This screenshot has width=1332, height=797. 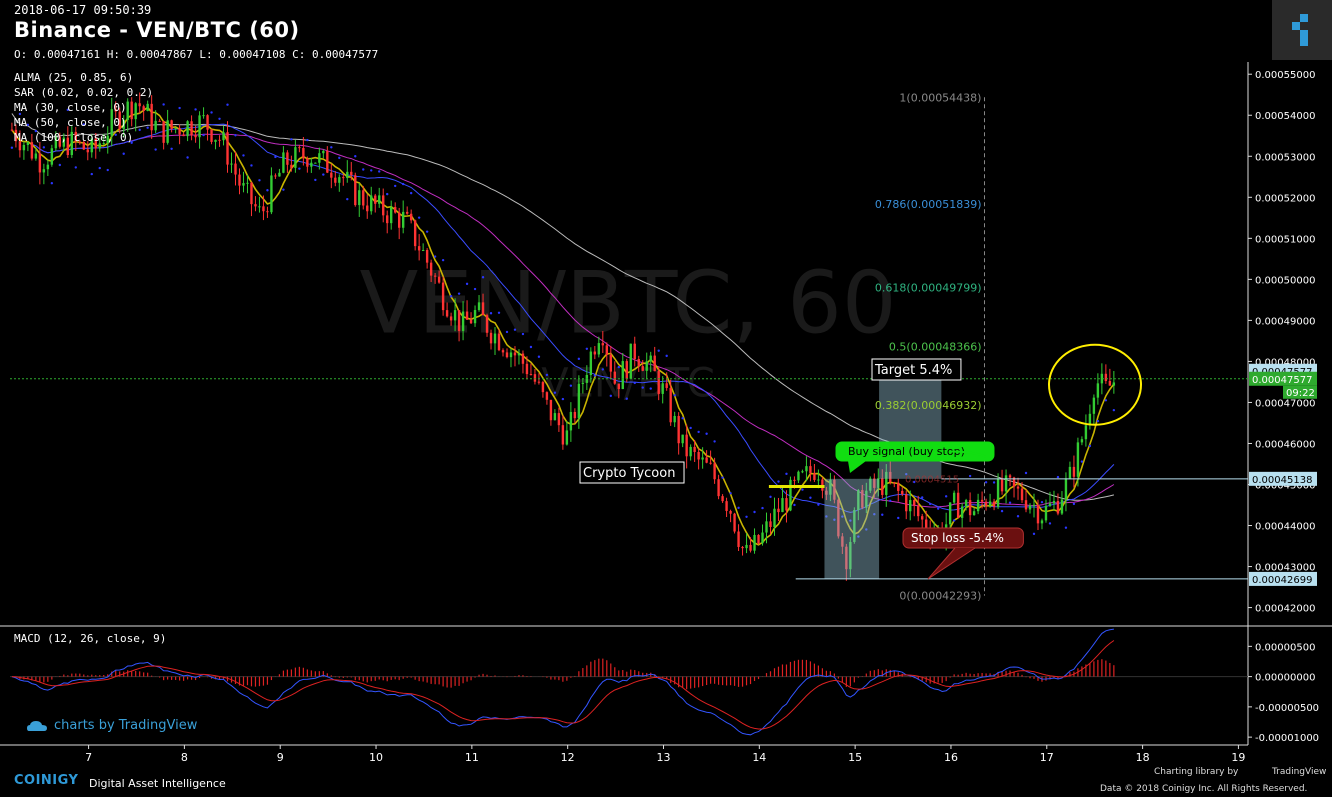 I want to click on price-marker, so click(x=1283, y=578).